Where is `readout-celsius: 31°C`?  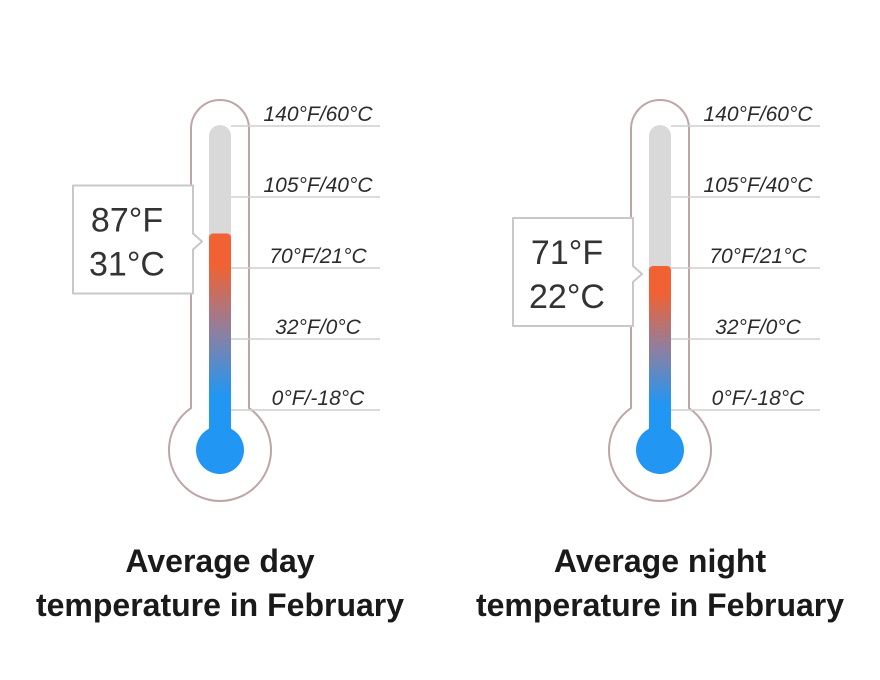
readout-celsius: 31°C is located at coordinates (127, 265).